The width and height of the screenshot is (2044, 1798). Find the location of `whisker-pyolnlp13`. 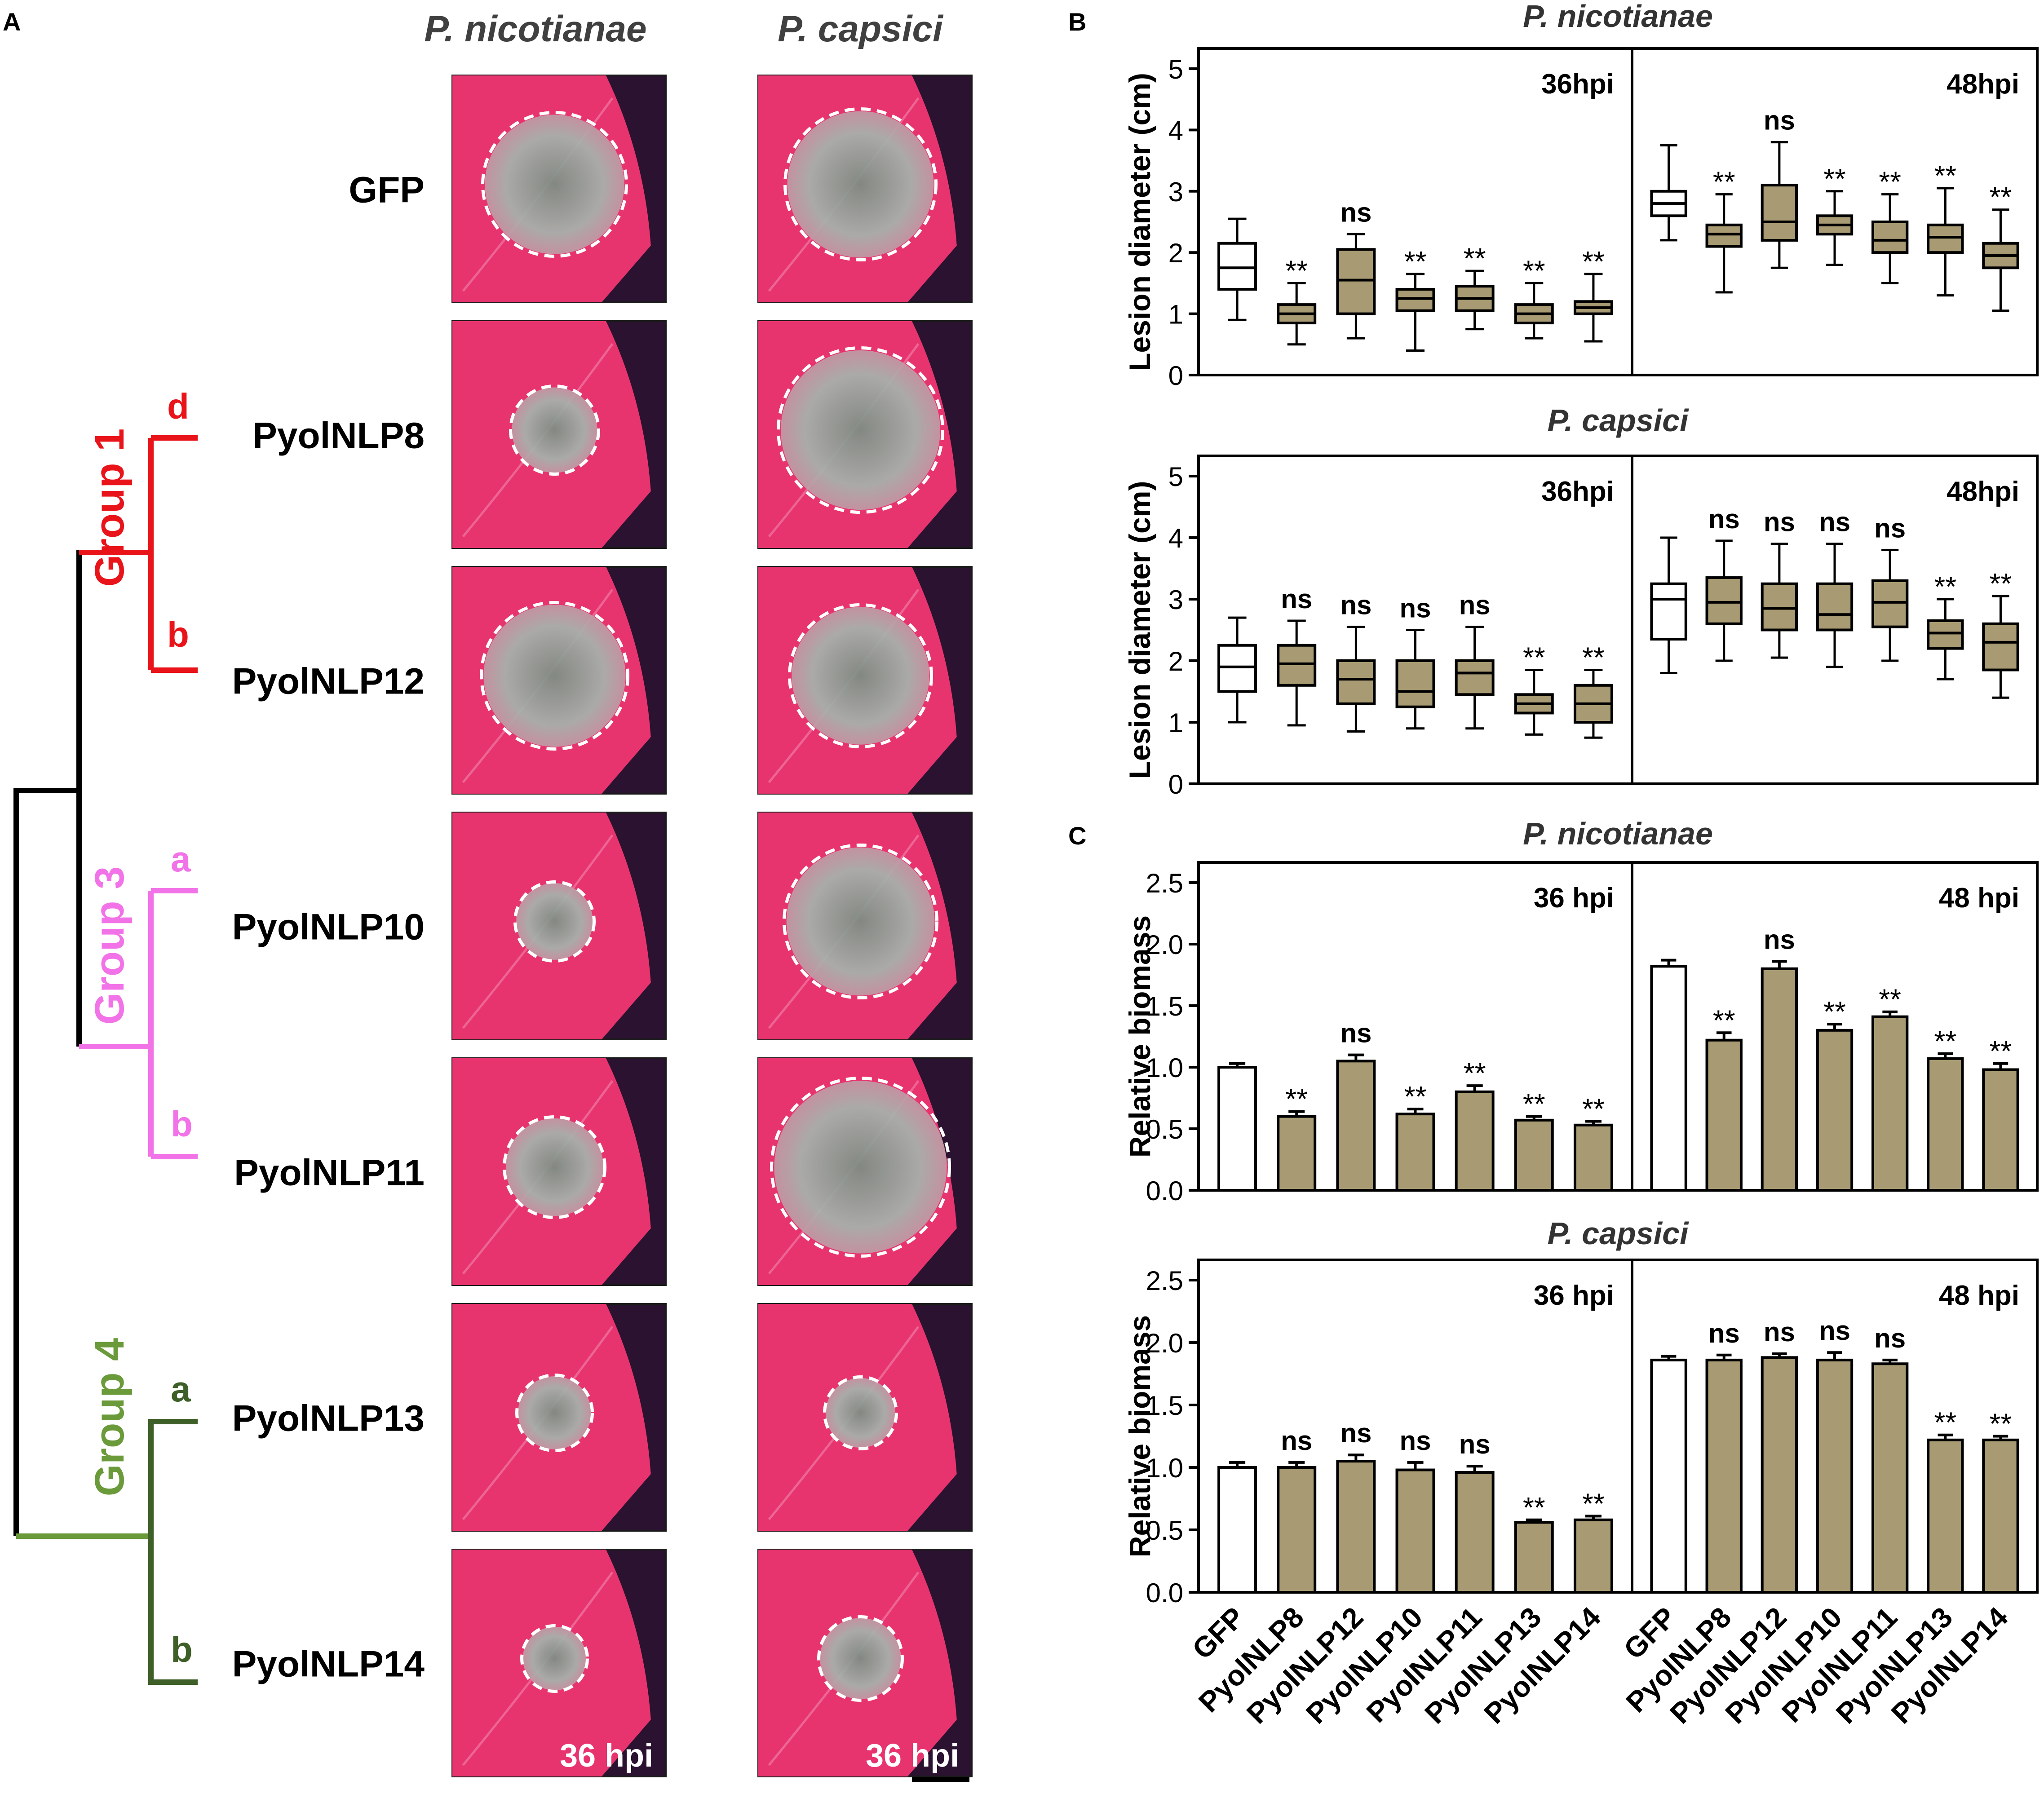

whisker-pyolnlp13 is located at coordinates (1945, 639).